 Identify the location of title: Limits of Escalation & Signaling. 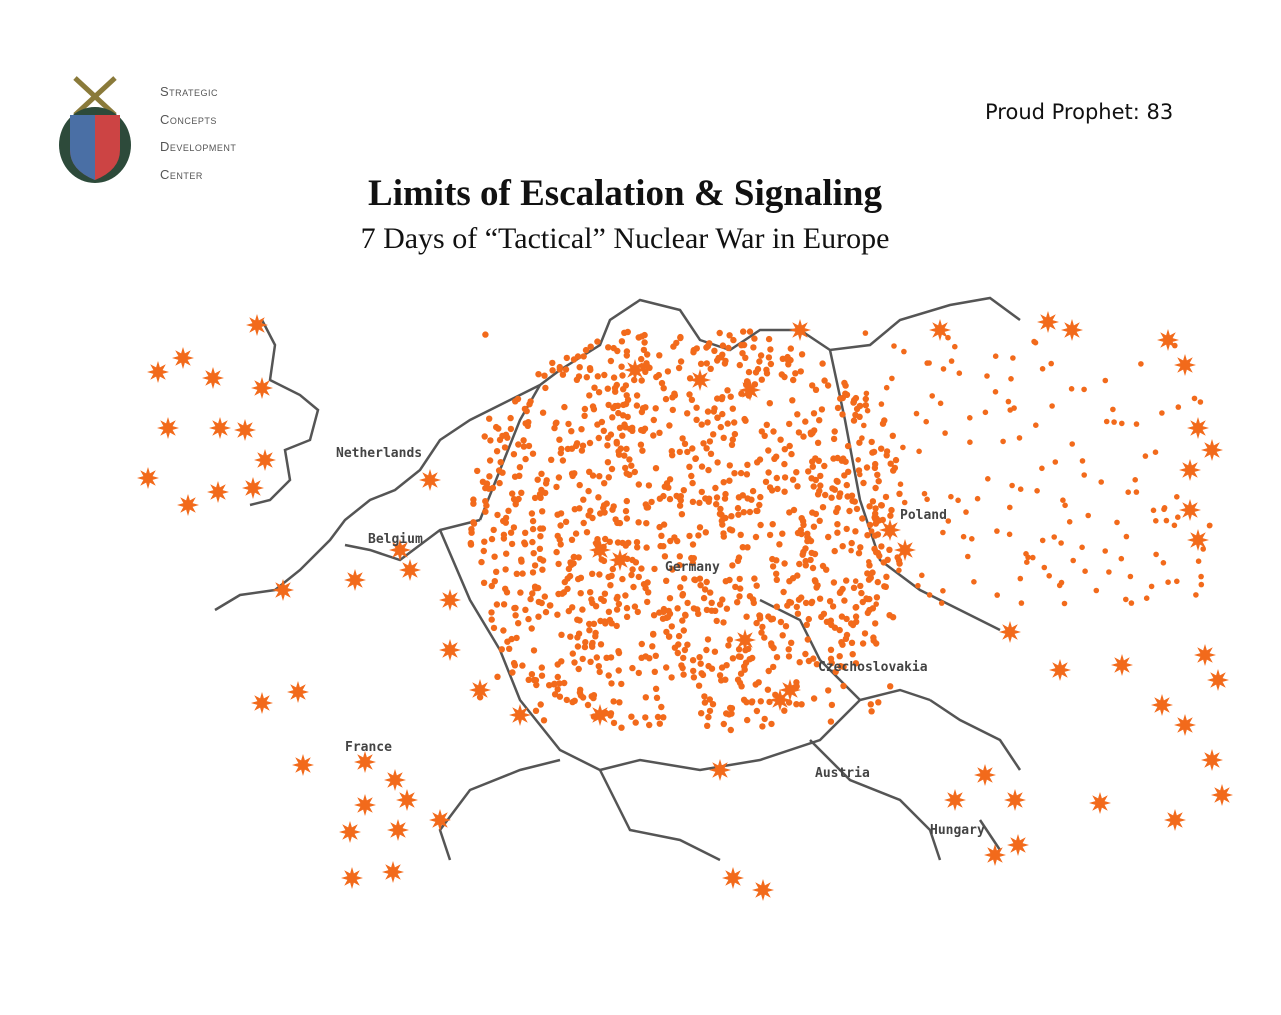
(625, 193).